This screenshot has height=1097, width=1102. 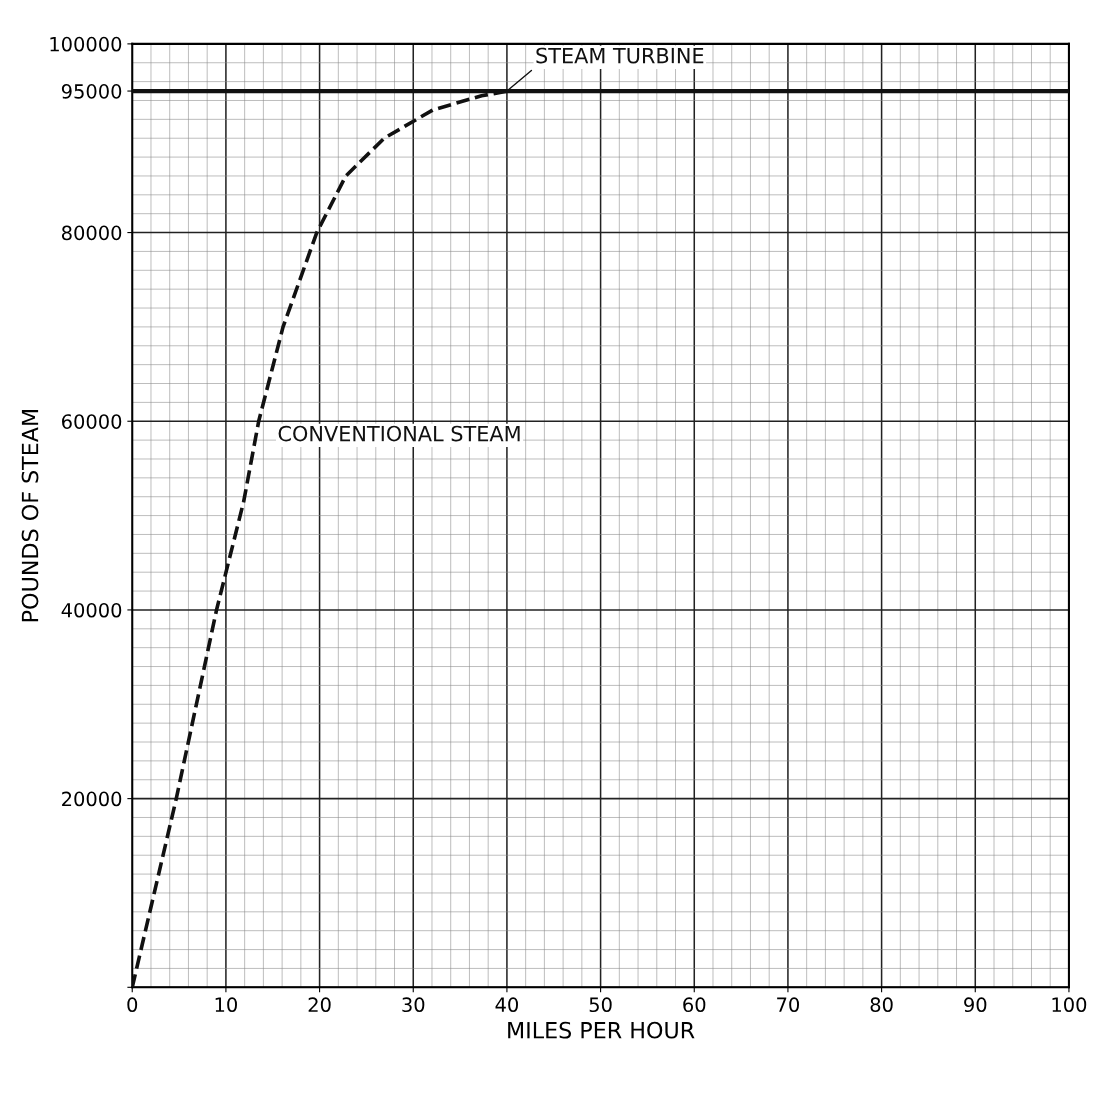 I want to click on y-tick-label: 80000, so click(x=91, y=233).